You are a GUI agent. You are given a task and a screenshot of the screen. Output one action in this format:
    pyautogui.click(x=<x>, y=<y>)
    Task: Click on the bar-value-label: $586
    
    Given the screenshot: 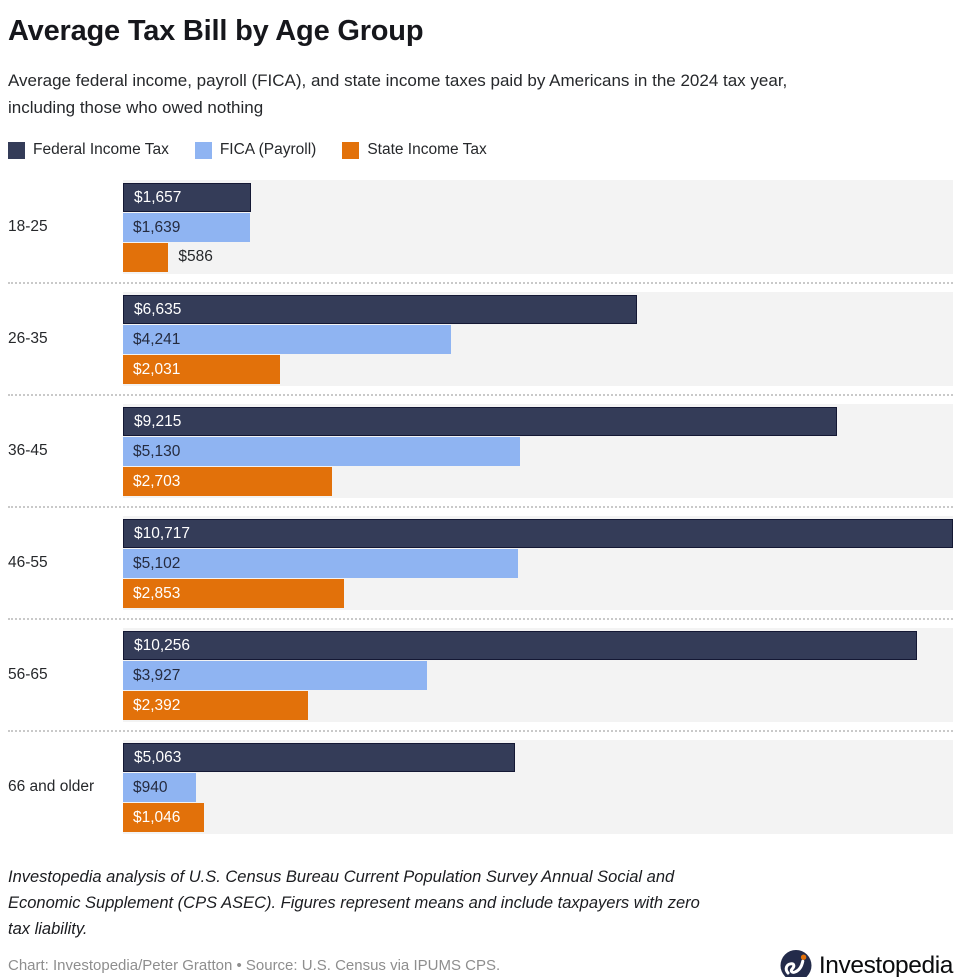 What is the action you would take?
    pyautogui.click(x=195, y=256)
    